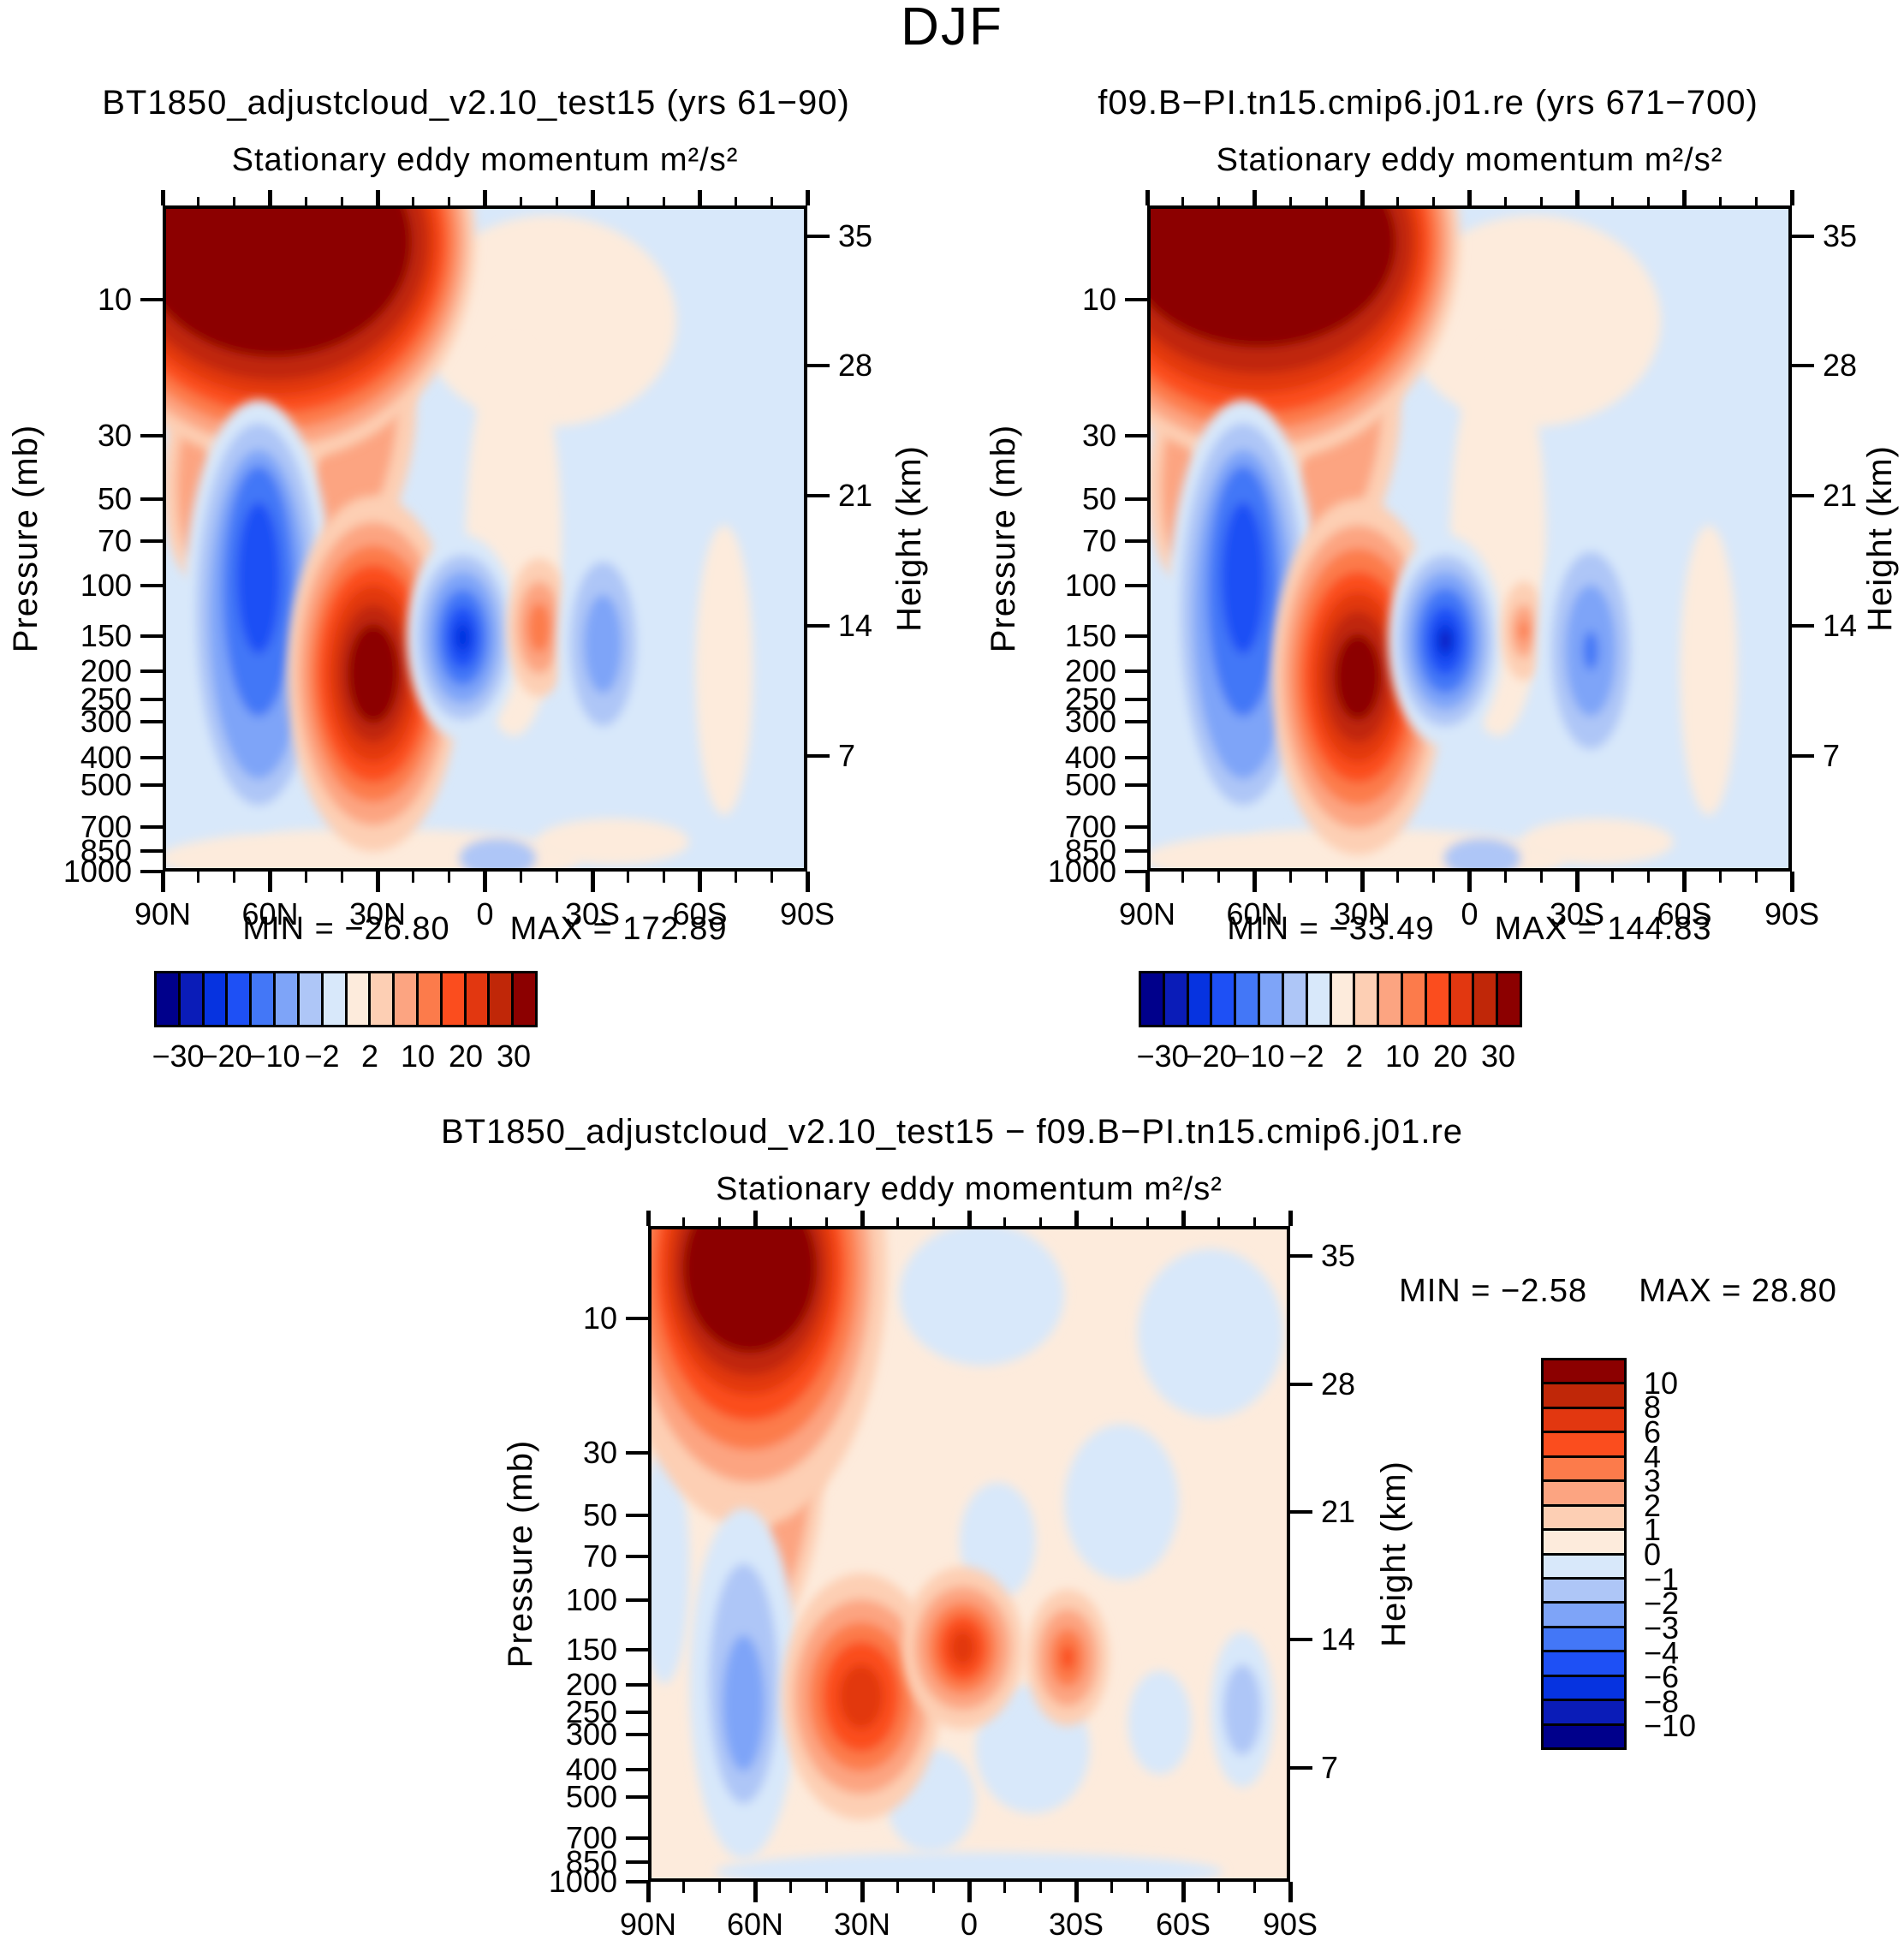  I want to click on pressure-tick-label: 10, so click(1098, 299).